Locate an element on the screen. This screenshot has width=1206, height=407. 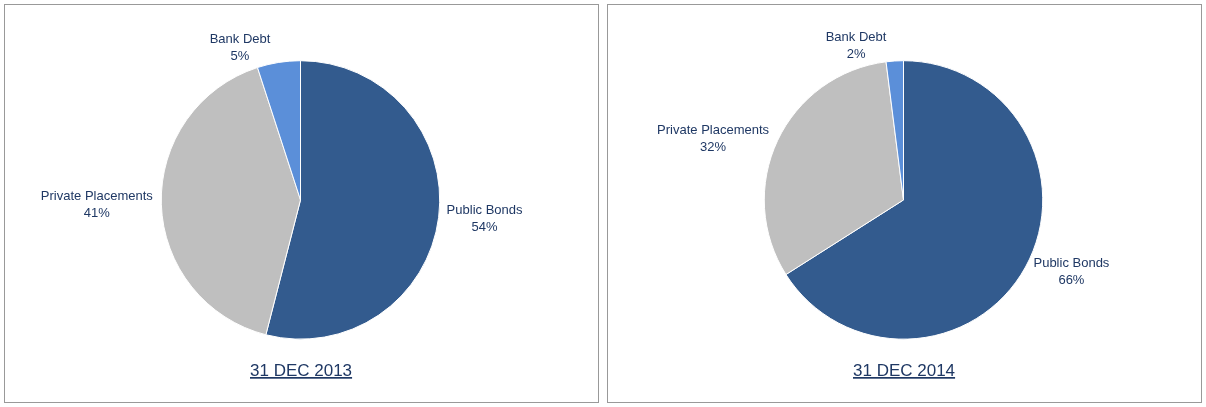
data-label: 54% is located at coordinates (484, 226).